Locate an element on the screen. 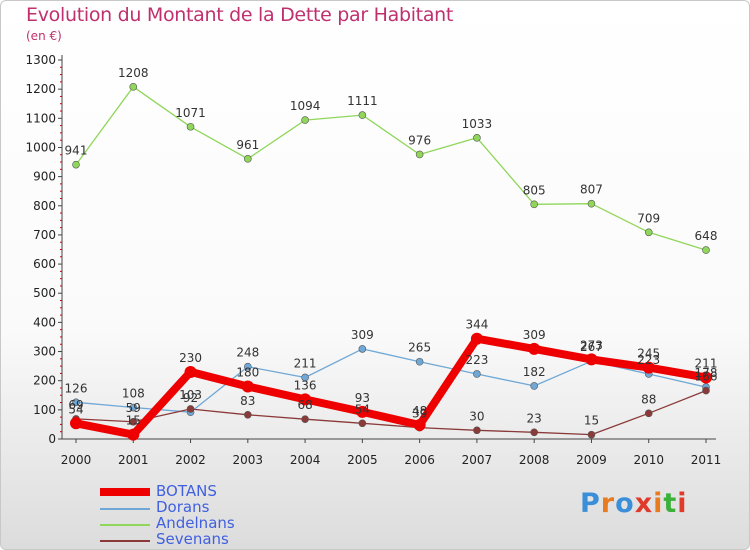 The width and height of the screenshot is (750, 550). data-label-andelnans: 1071 is located at coordinates (190, 113).